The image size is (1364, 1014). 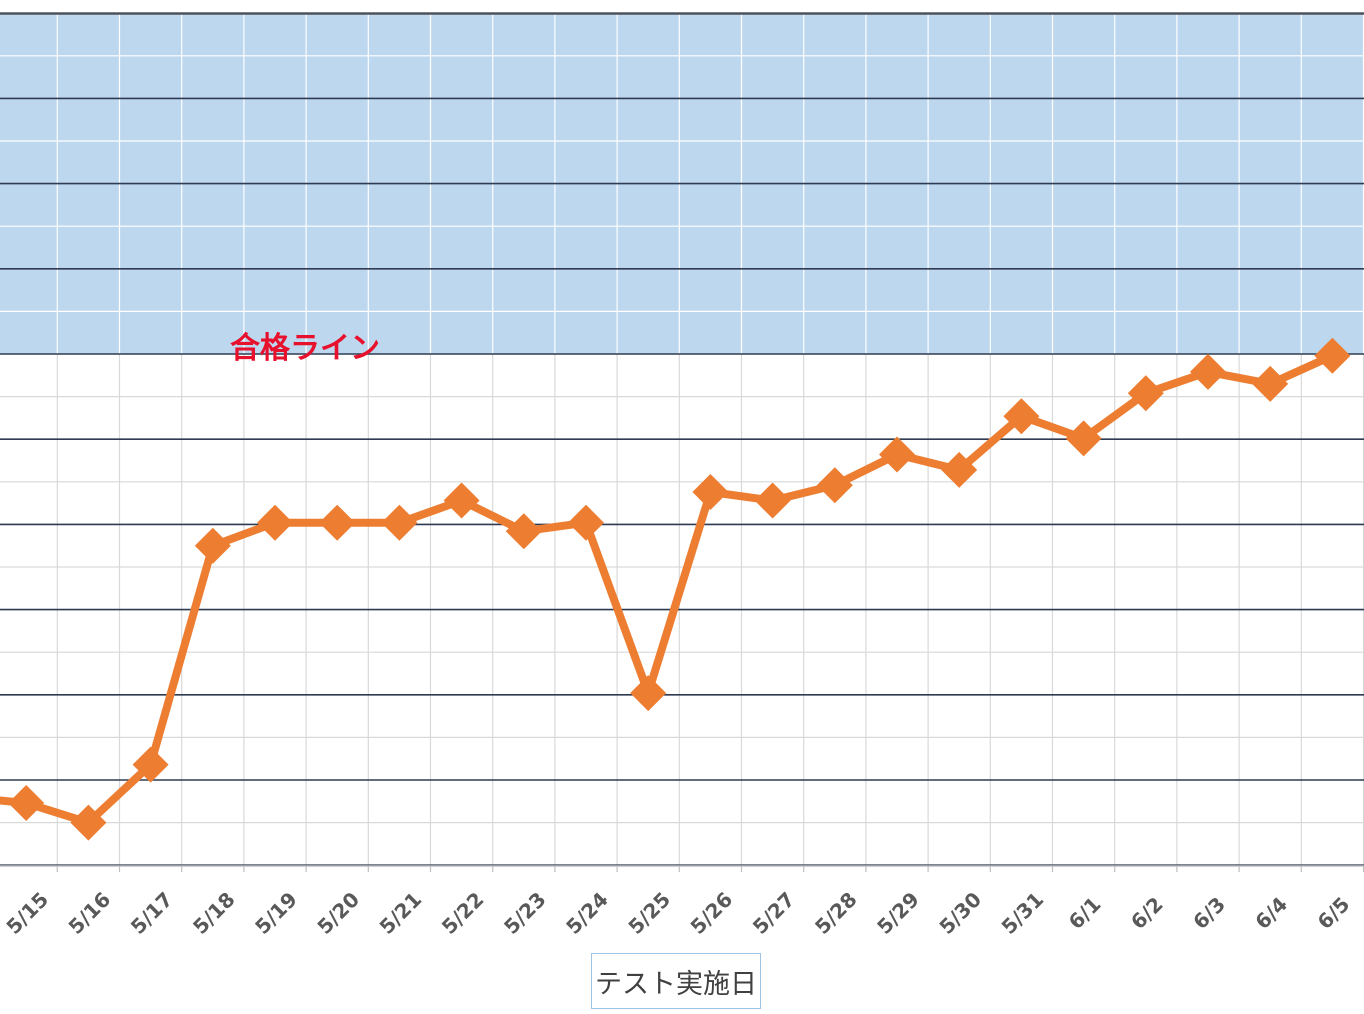 What do you see at coordinates (27, 913) in the screenshot?
I see `x-tick-label: 5/15` at bounding box center [27, 913].